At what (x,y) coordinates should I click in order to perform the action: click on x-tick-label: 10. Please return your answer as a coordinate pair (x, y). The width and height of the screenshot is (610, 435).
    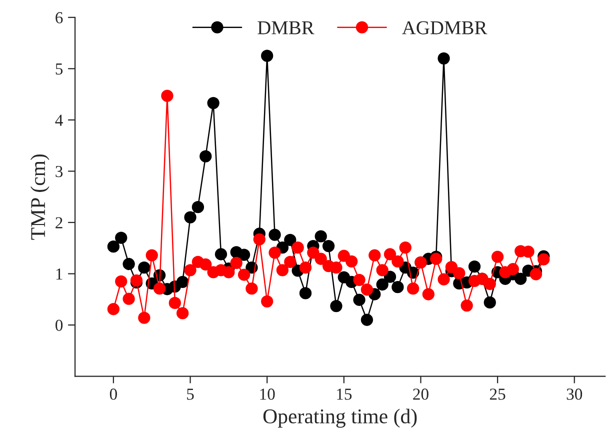
    Looking at the image, I should click on (267, 394).